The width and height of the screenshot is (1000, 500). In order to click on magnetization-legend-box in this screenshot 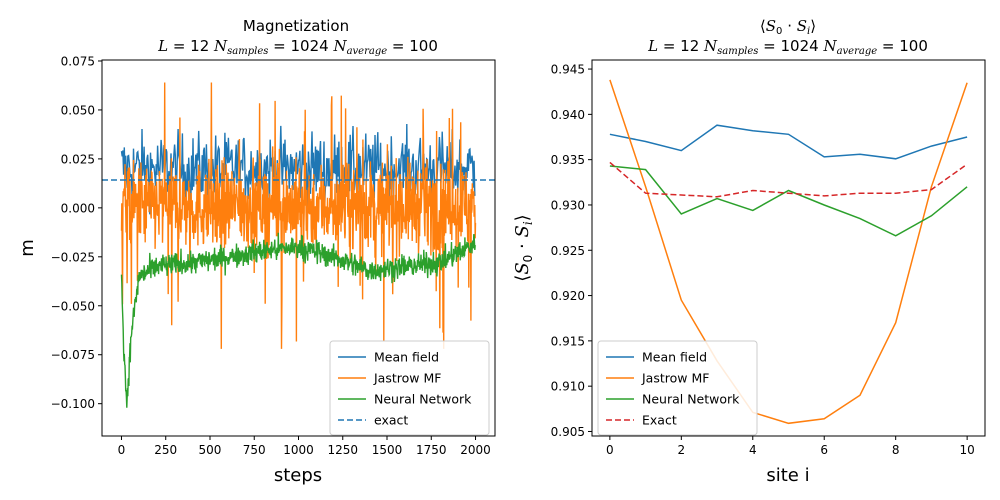, I will do `click(409, 388)`.